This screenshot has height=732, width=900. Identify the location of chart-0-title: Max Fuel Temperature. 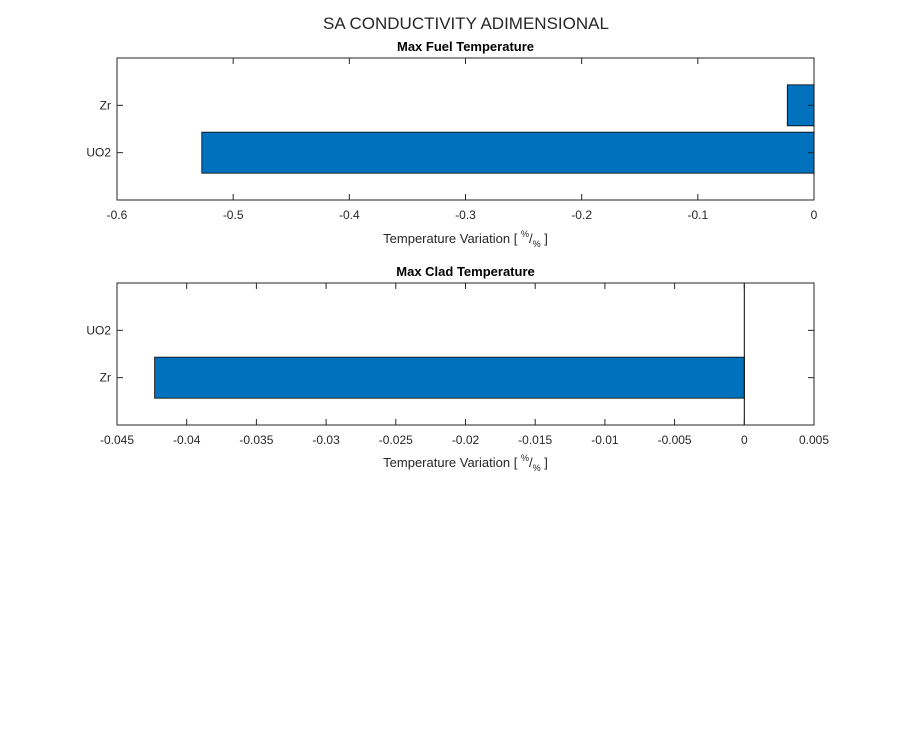
(465, 46).